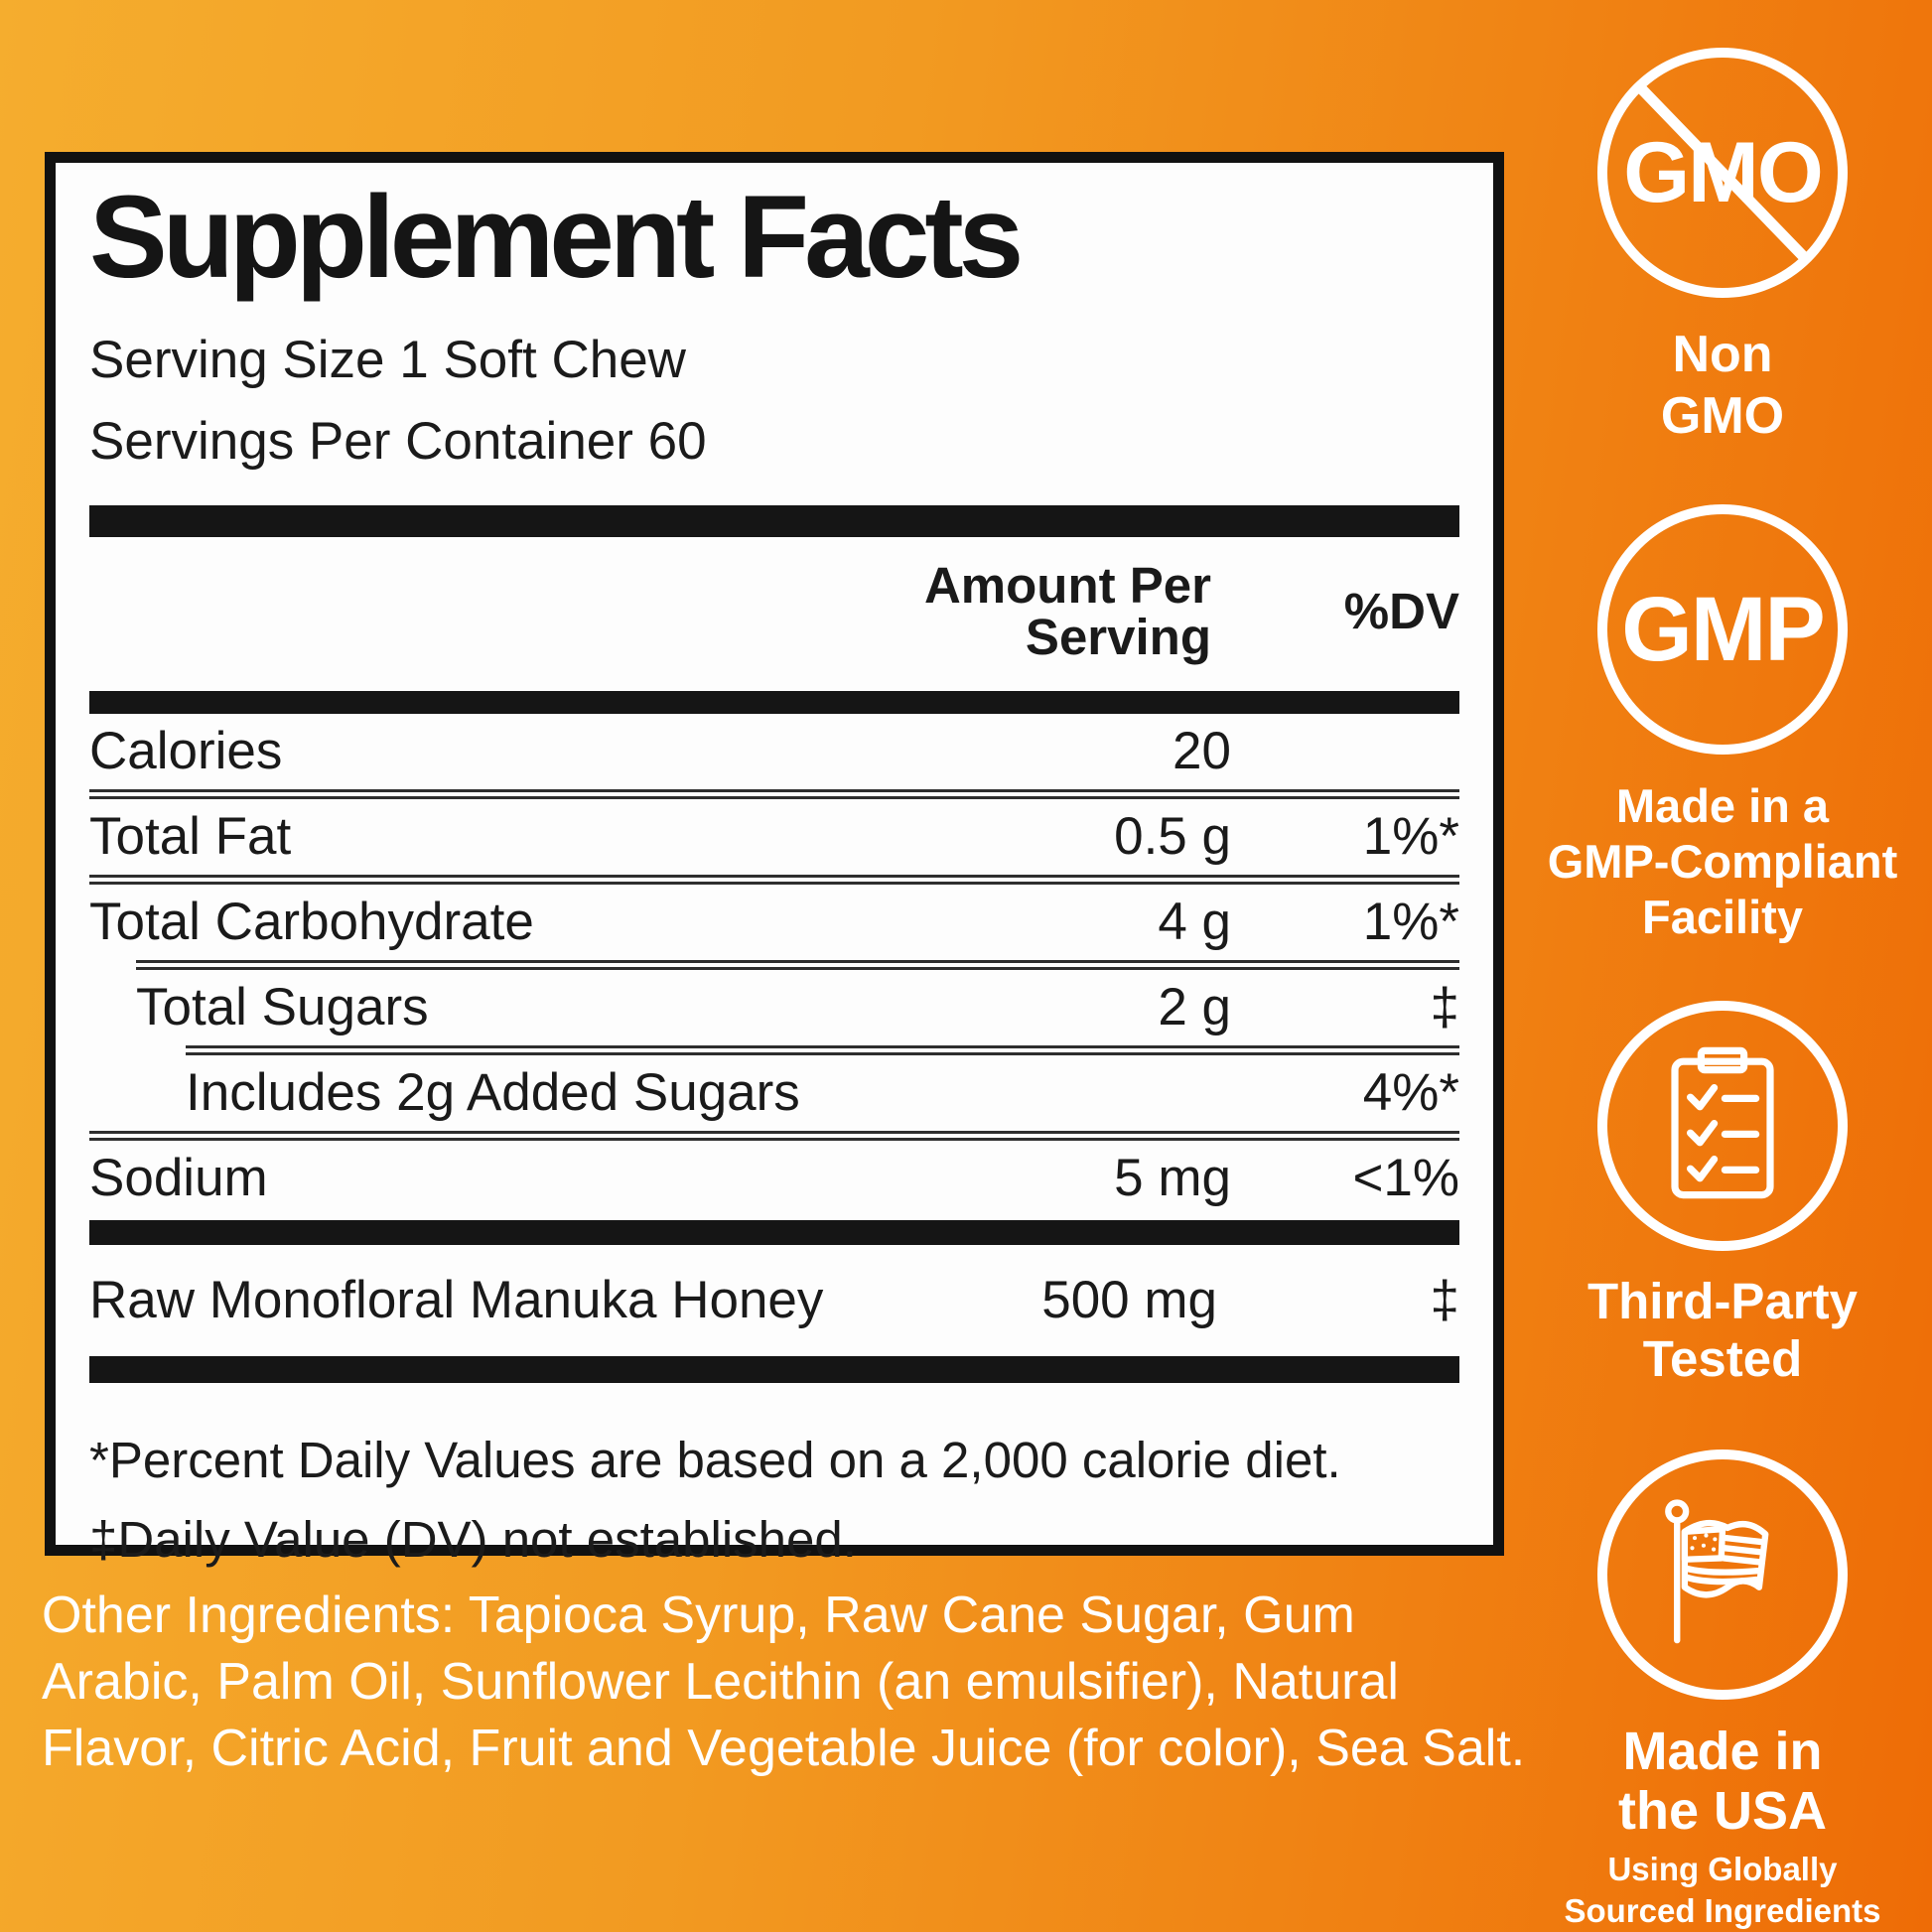 Image resolution: width=1932 pixels, height=1932 pixels. Describe the element at coordinates (1722, 1890) in the screenshot. I see `badge-usa-sublabel: Using Globally Sourced Ingredients` at that location.